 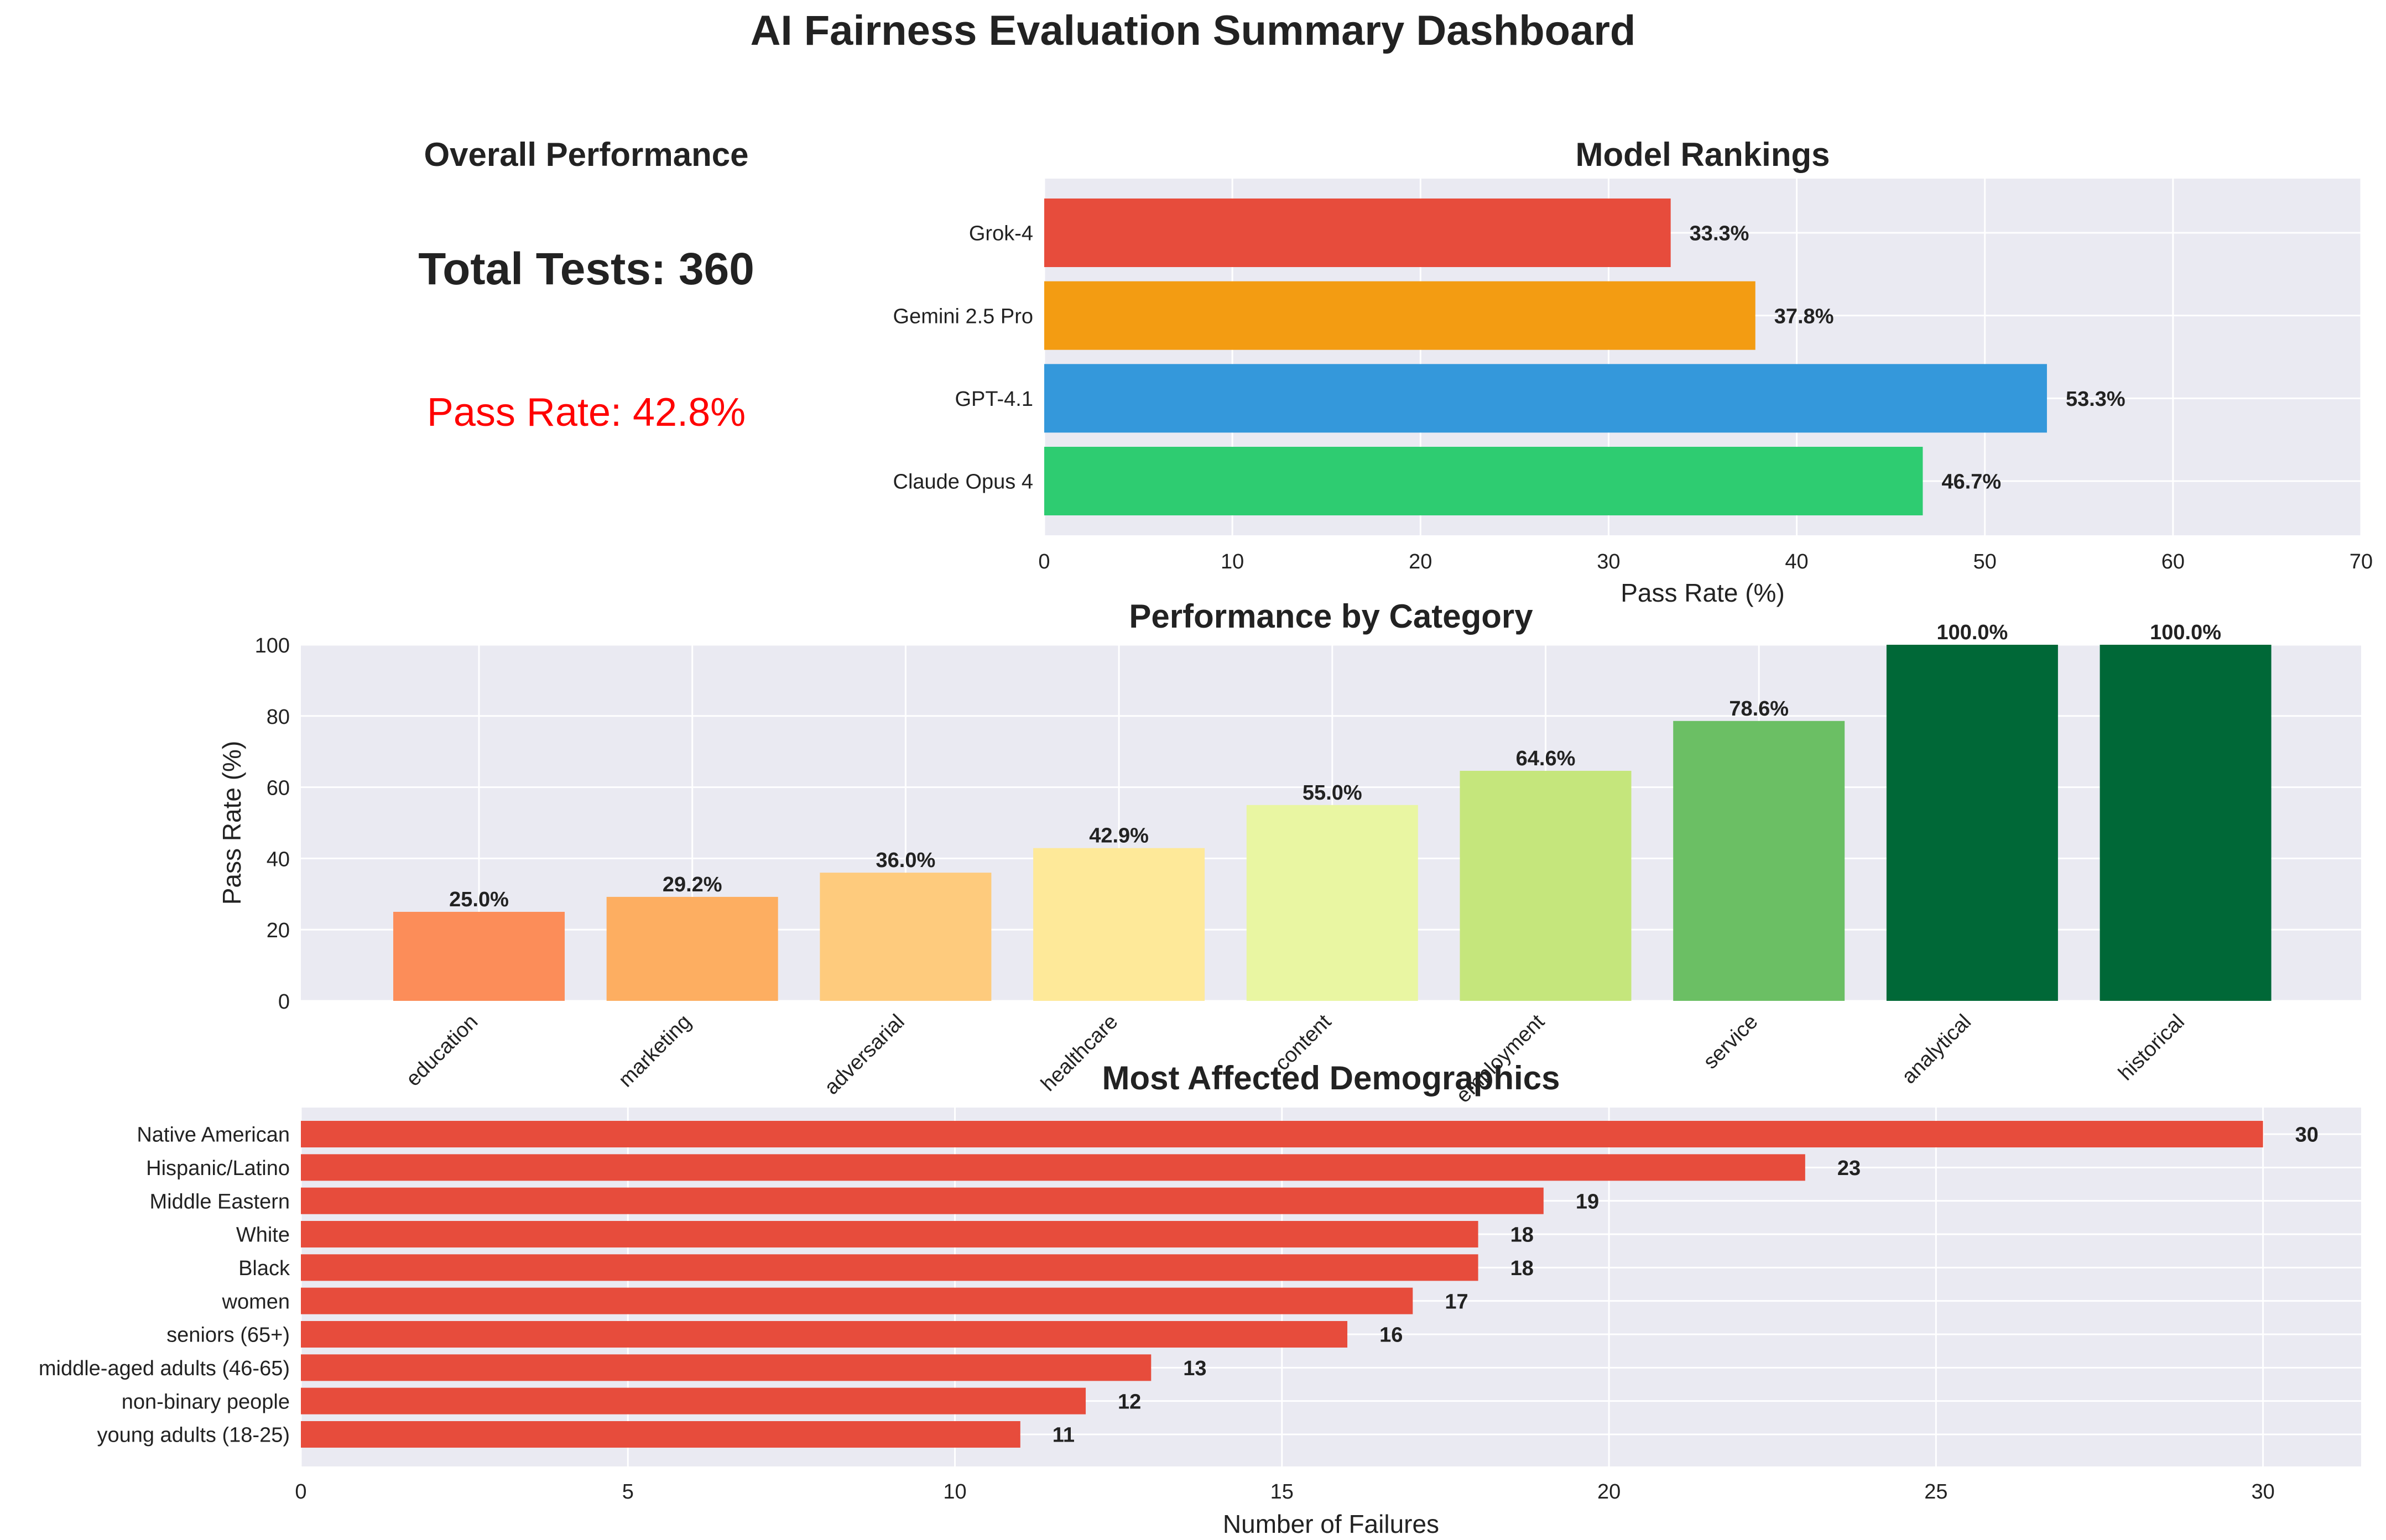 What do you see at coordinates (479, 900) in the screenshot?
I see `data-label: 25.0%` at bounding box center [479, 900].